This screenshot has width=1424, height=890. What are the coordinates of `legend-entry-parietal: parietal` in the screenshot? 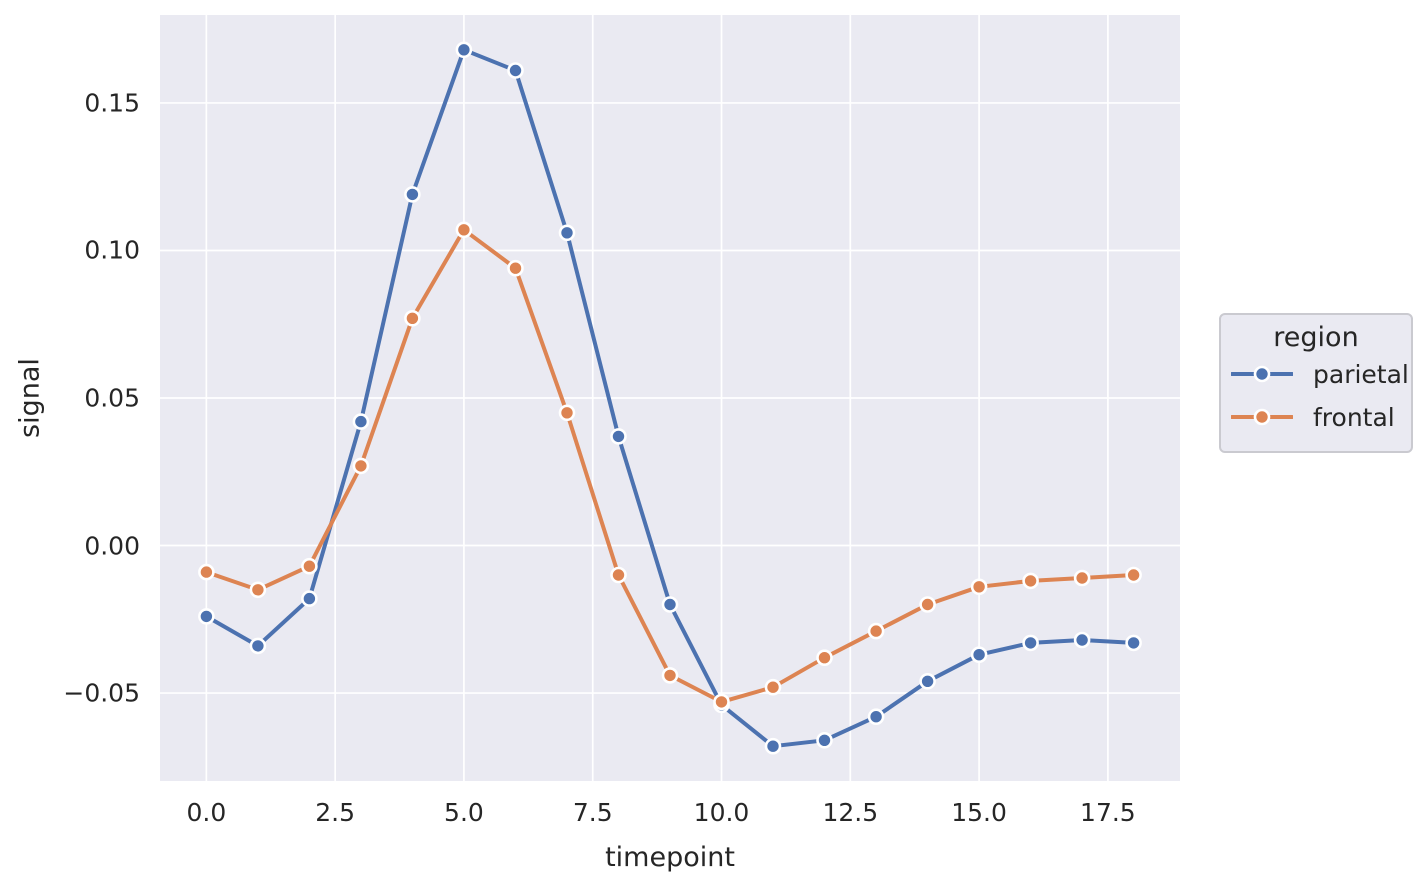 It's located at (1316, 374).